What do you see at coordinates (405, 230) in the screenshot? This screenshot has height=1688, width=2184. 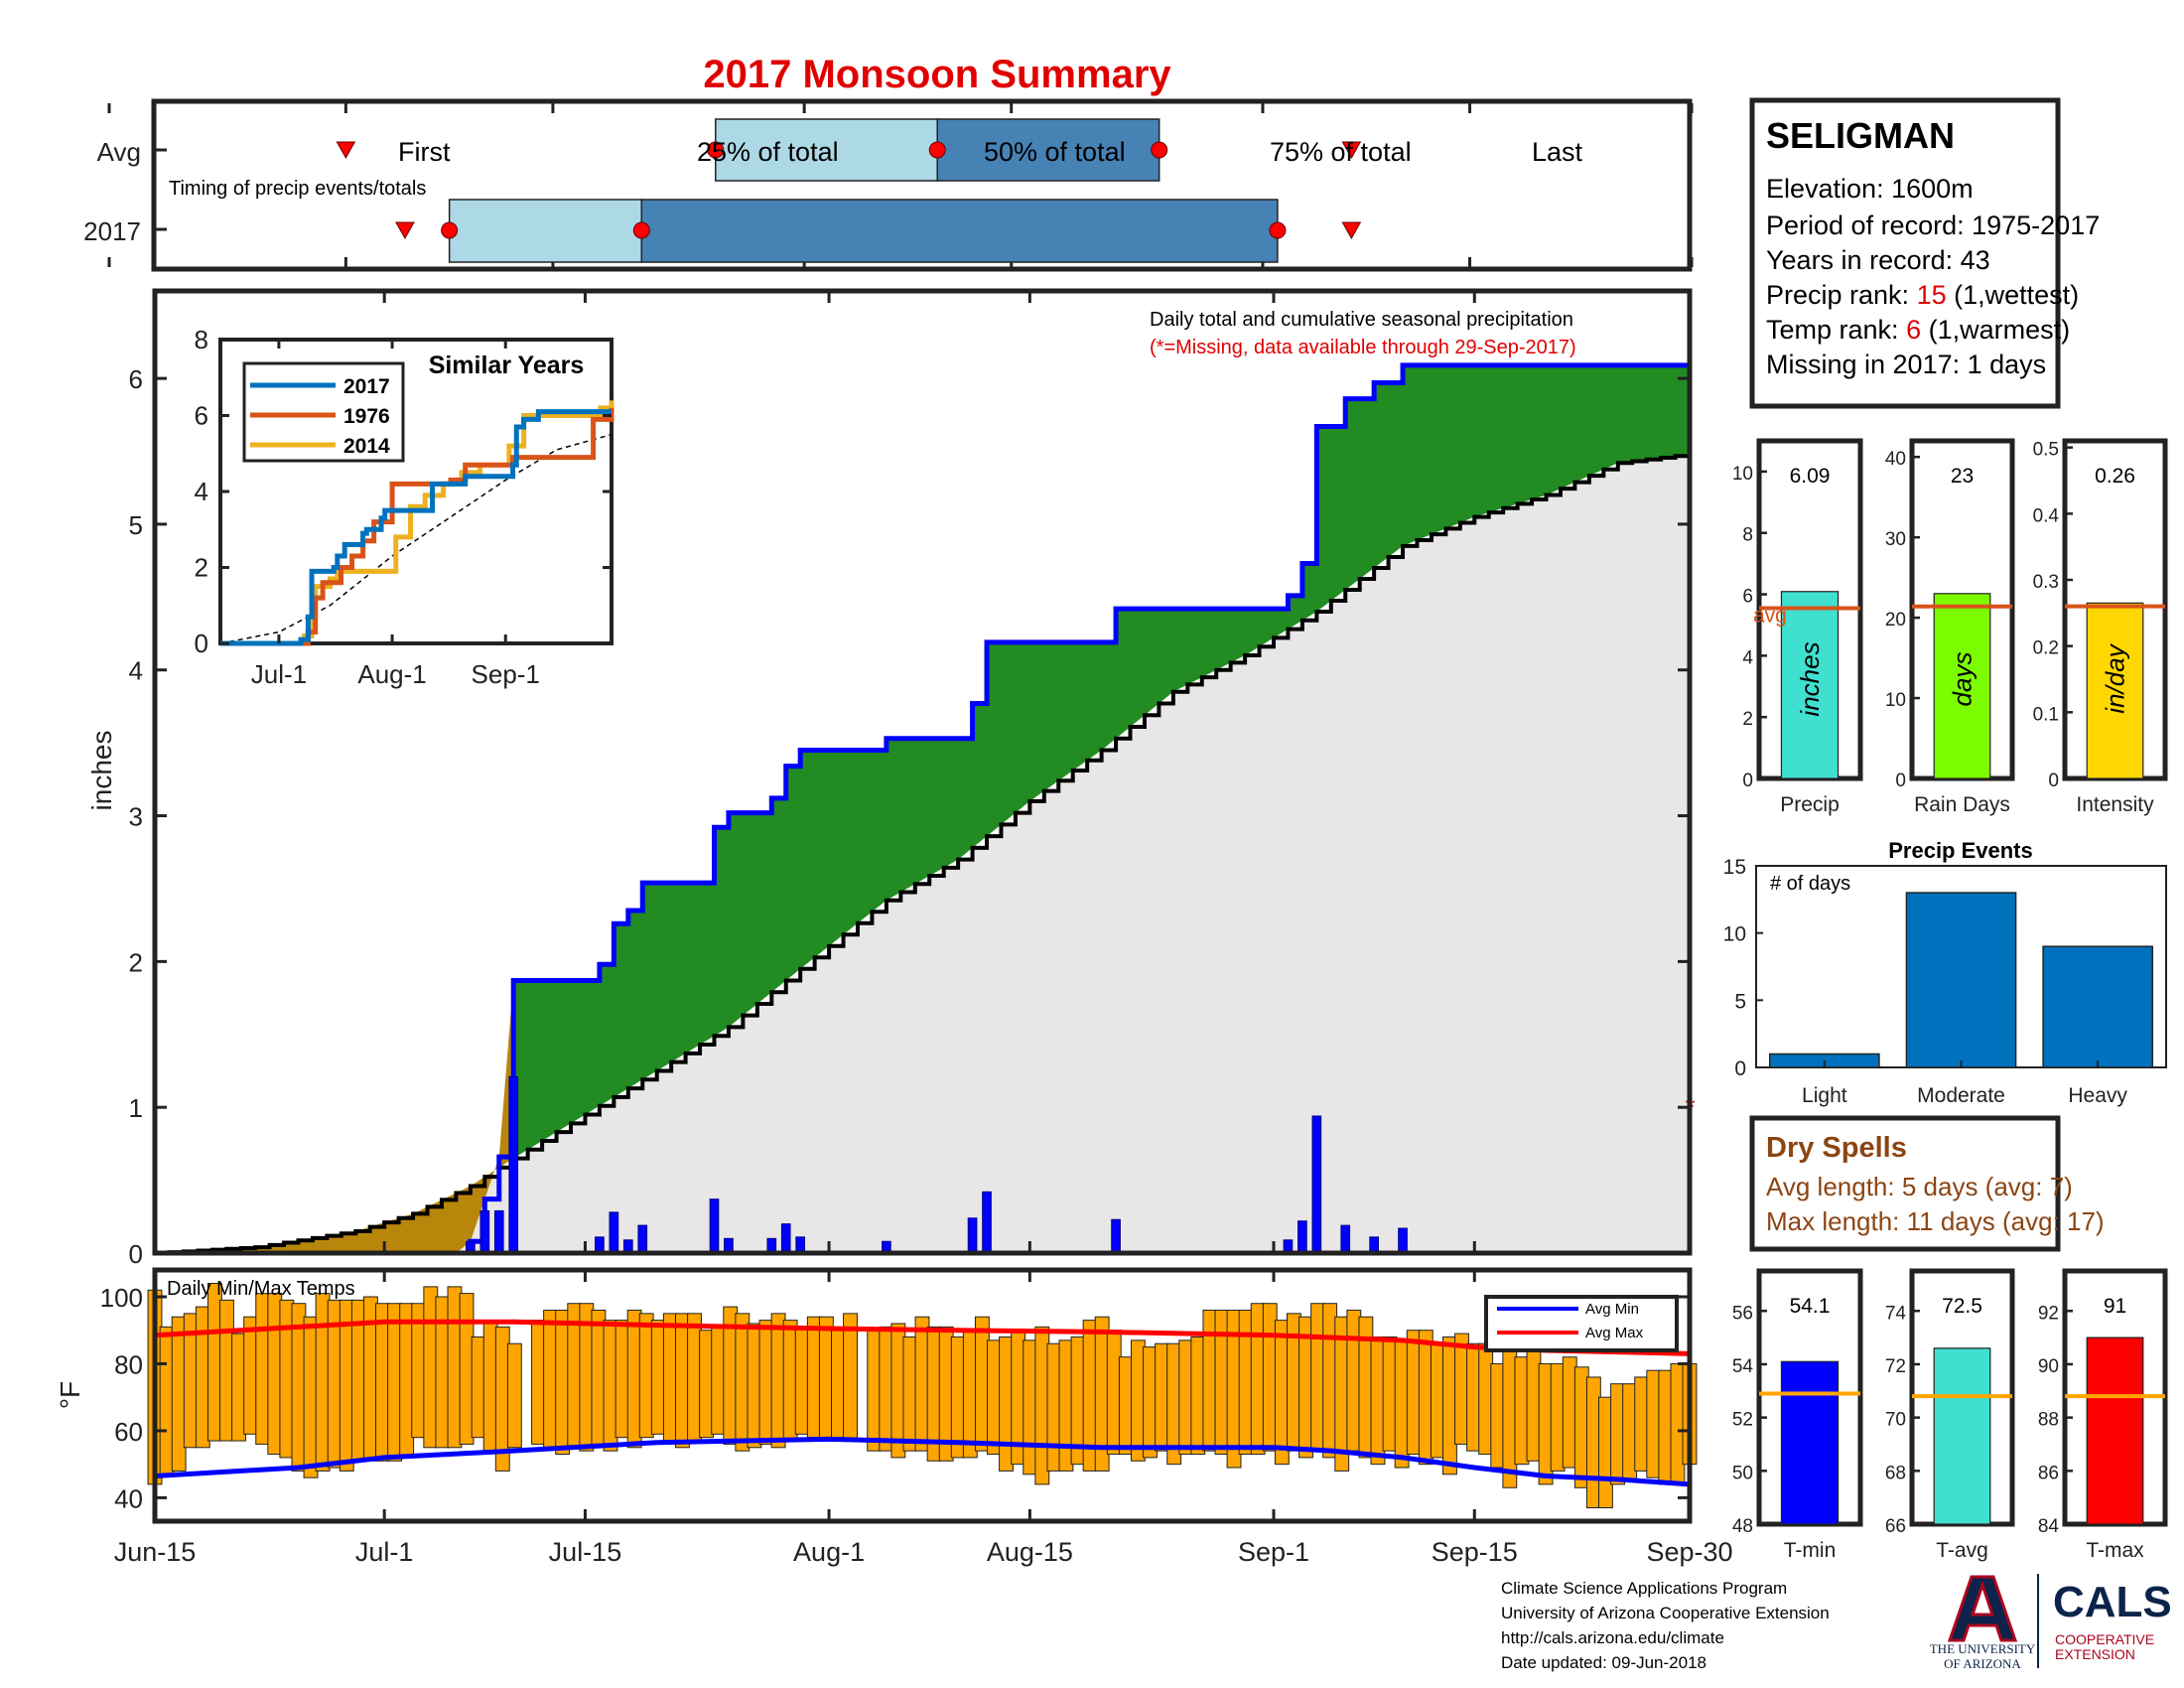 I see `timing-marker-first-2017` at bounding box center [405, 230].